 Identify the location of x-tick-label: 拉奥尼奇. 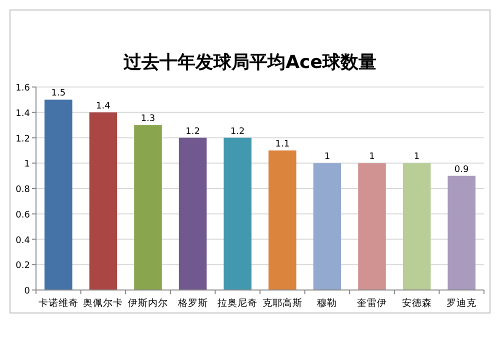
(238, 303).